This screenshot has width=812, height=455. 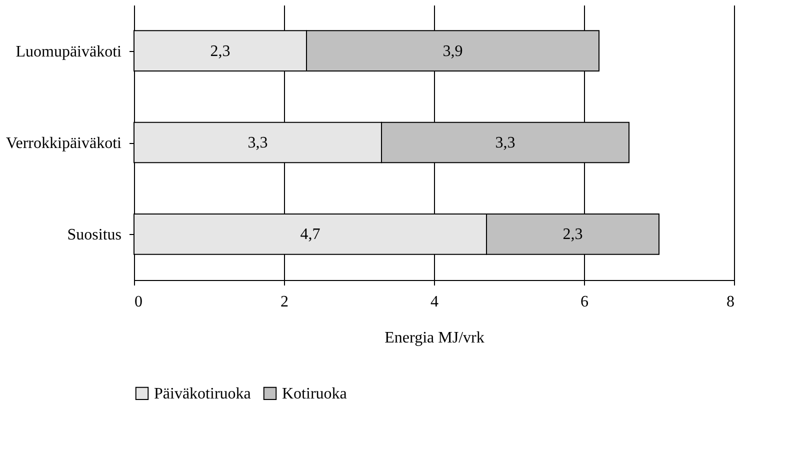 I want to click on y-tick-label: Luomupäiväkoti, so click(x=69, y=51).